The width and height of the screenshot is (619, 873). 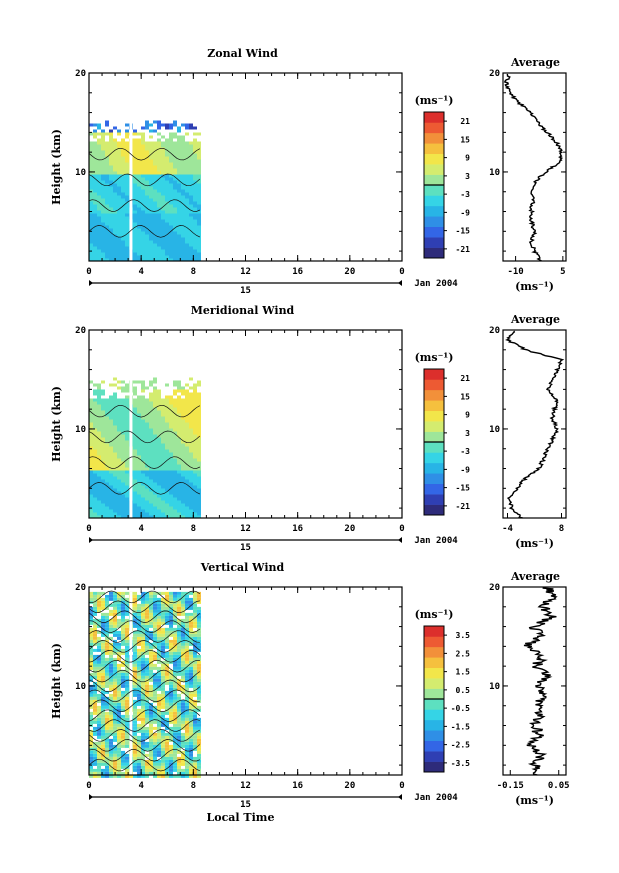 What do you see at coordinates (460, 745) in the screenshot?
I see `colorbar-tick-label: -2.5` at bounding box center [460, 745].